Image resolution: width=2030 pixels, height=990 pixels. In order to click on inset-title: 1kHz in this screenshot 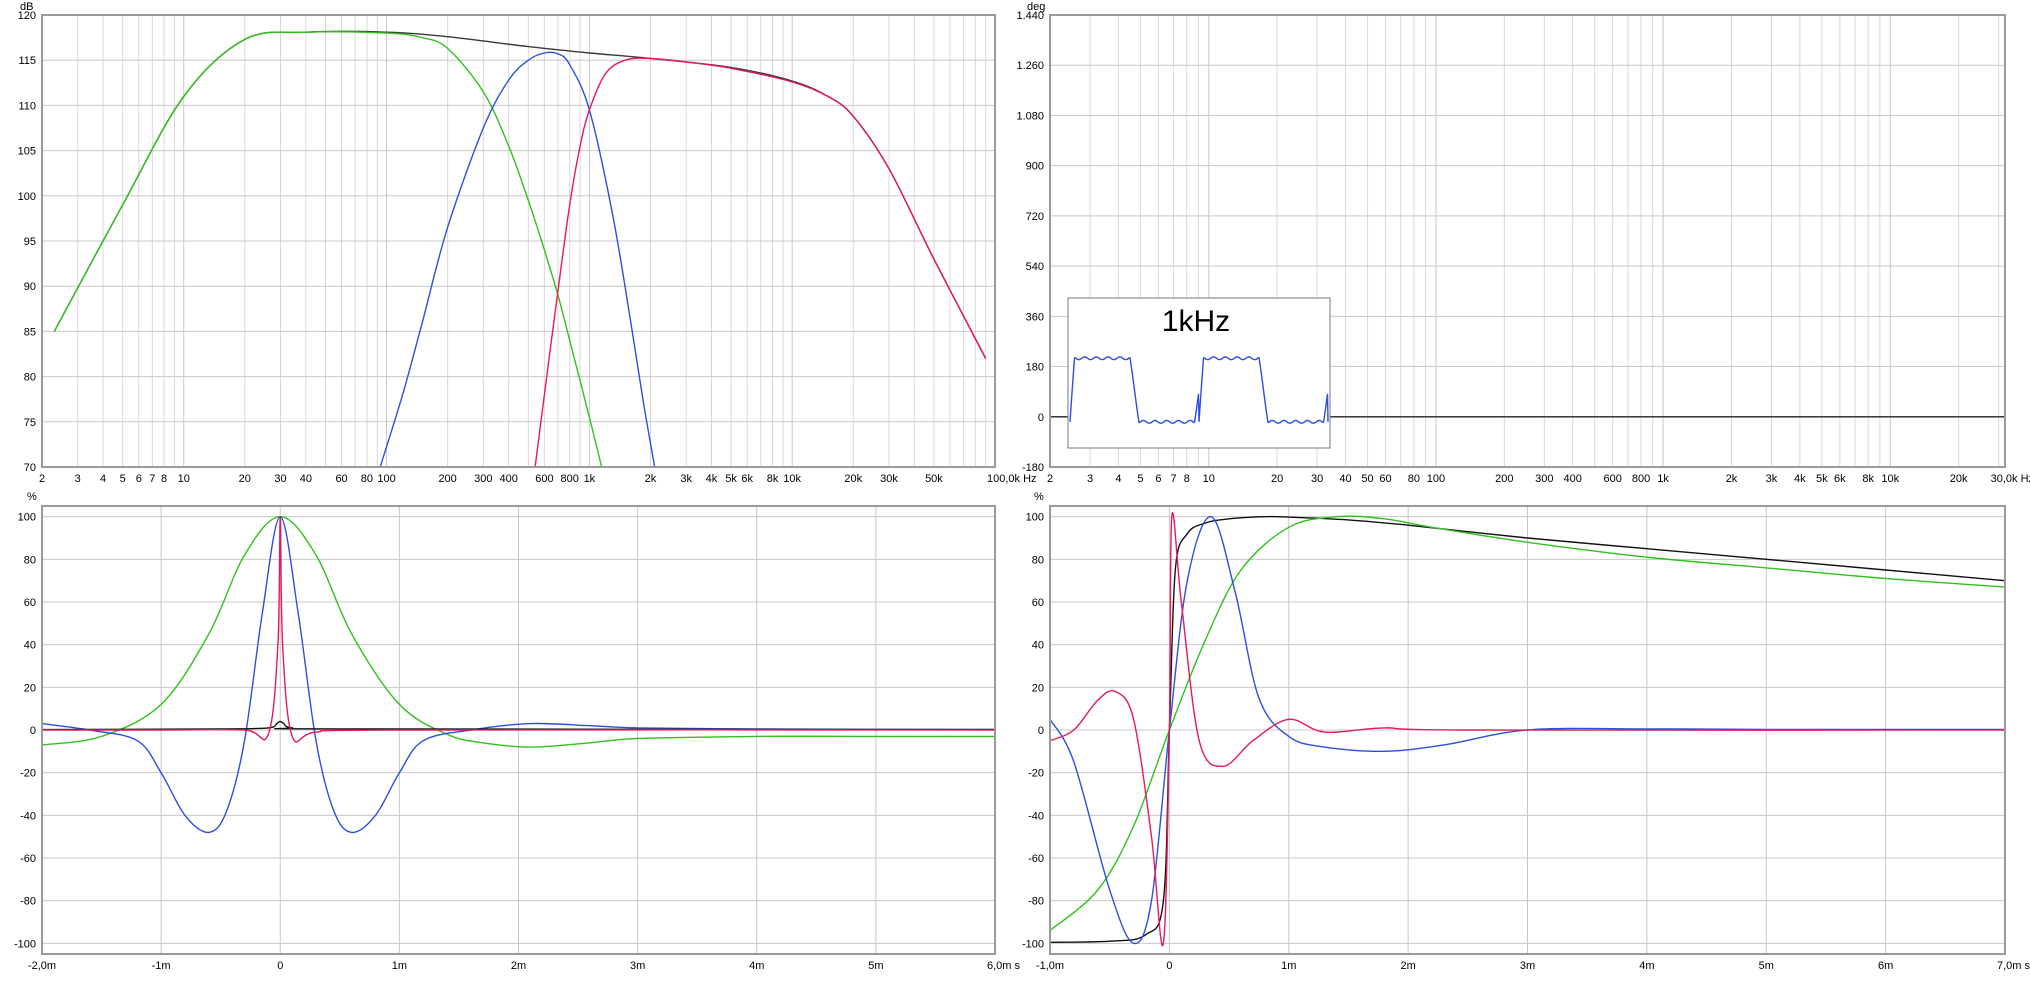, I will do `click(1196, 321)`.